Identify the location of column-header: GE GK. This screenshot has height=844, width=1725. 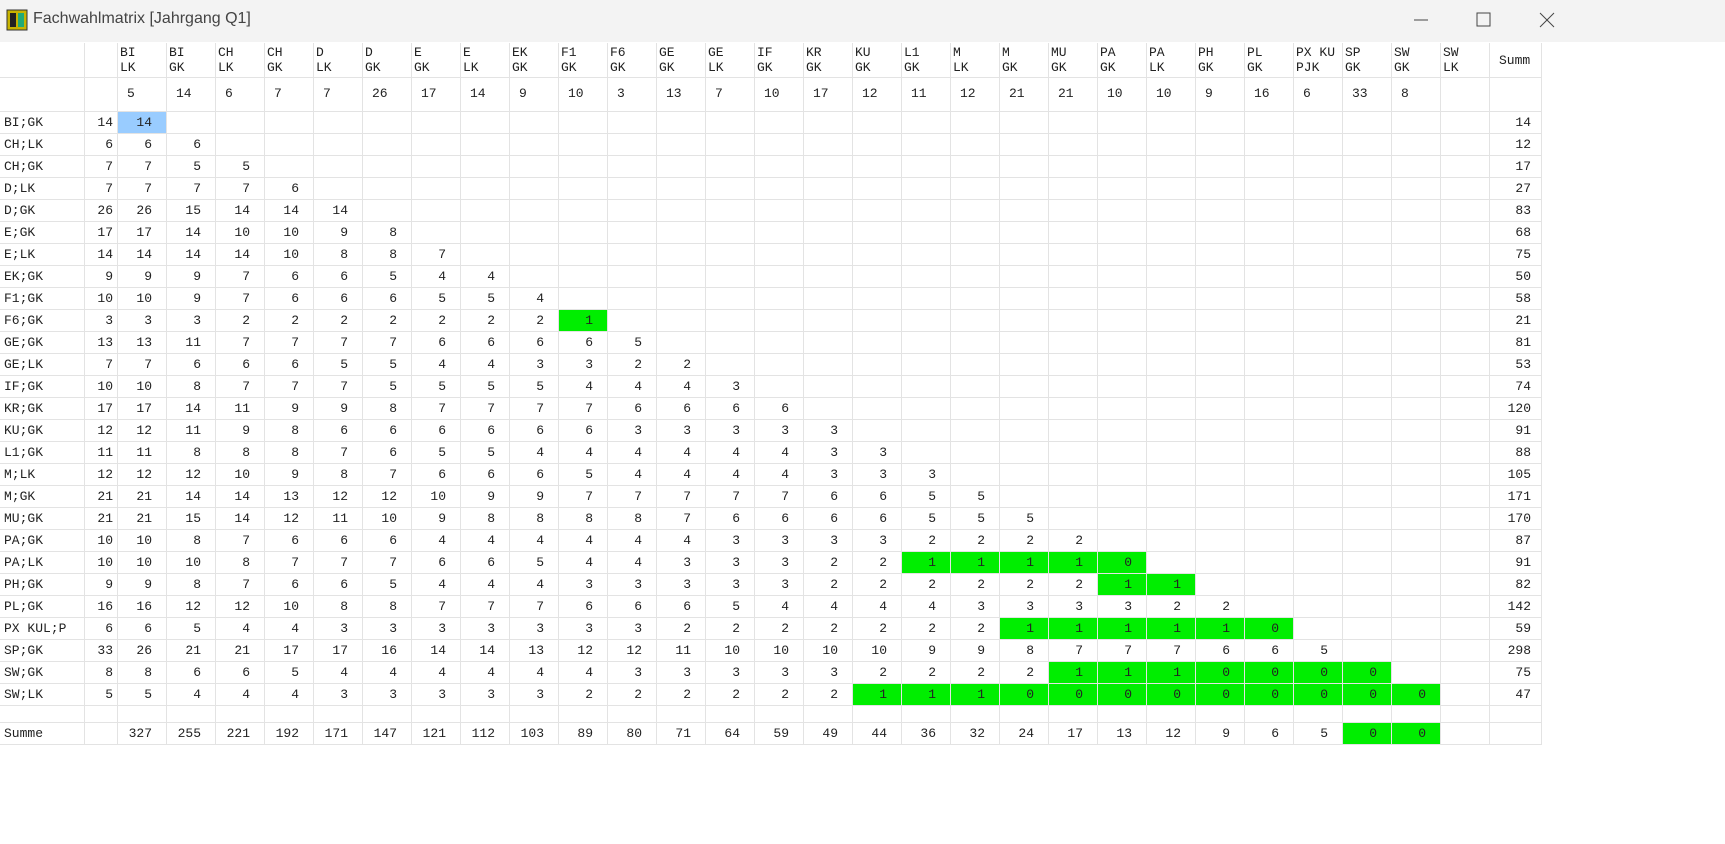
(681, 60).